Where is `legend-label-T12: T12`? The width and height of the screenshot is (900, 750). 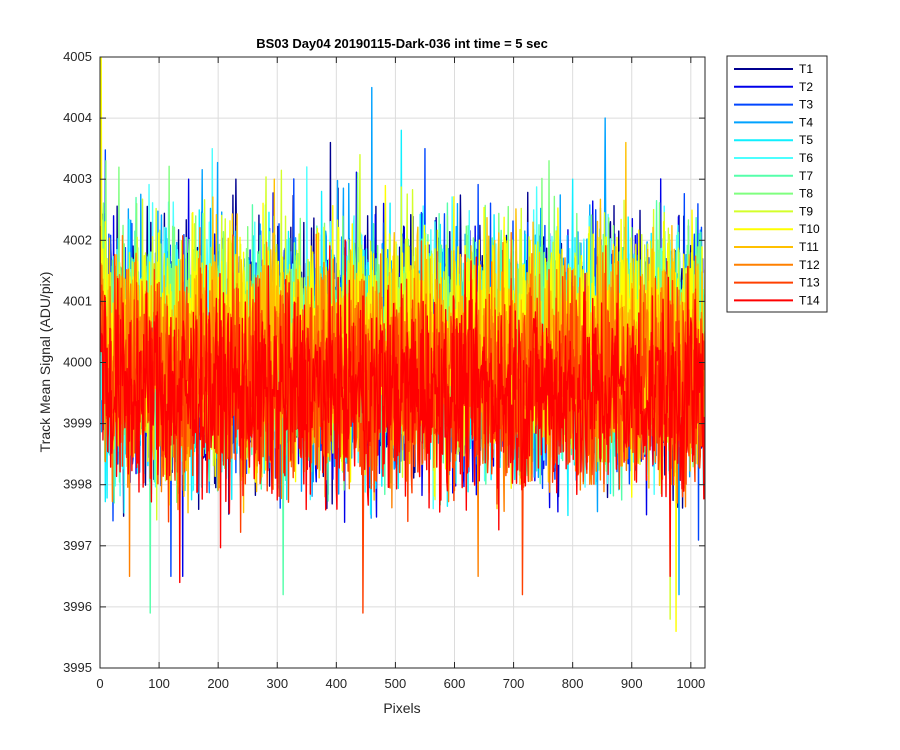
legend-label-T12: T12 is located at coordinates (809, 265).